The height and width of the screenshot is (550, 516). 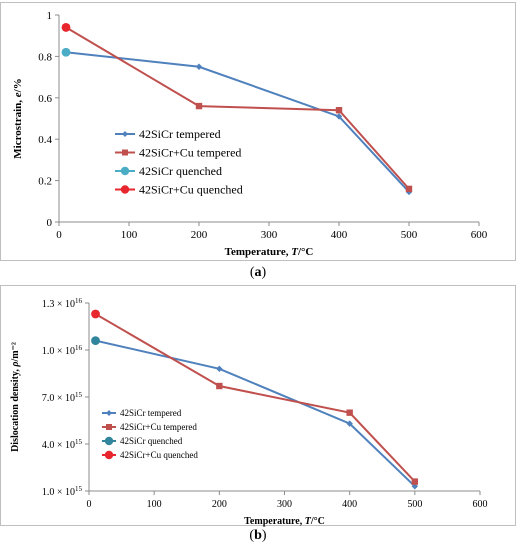 What do you see at coordinates (62, 444) in the screenshot?
I see `y-tick-label: 4.0 × 10¹⁵` at bounding box center [62, 444].